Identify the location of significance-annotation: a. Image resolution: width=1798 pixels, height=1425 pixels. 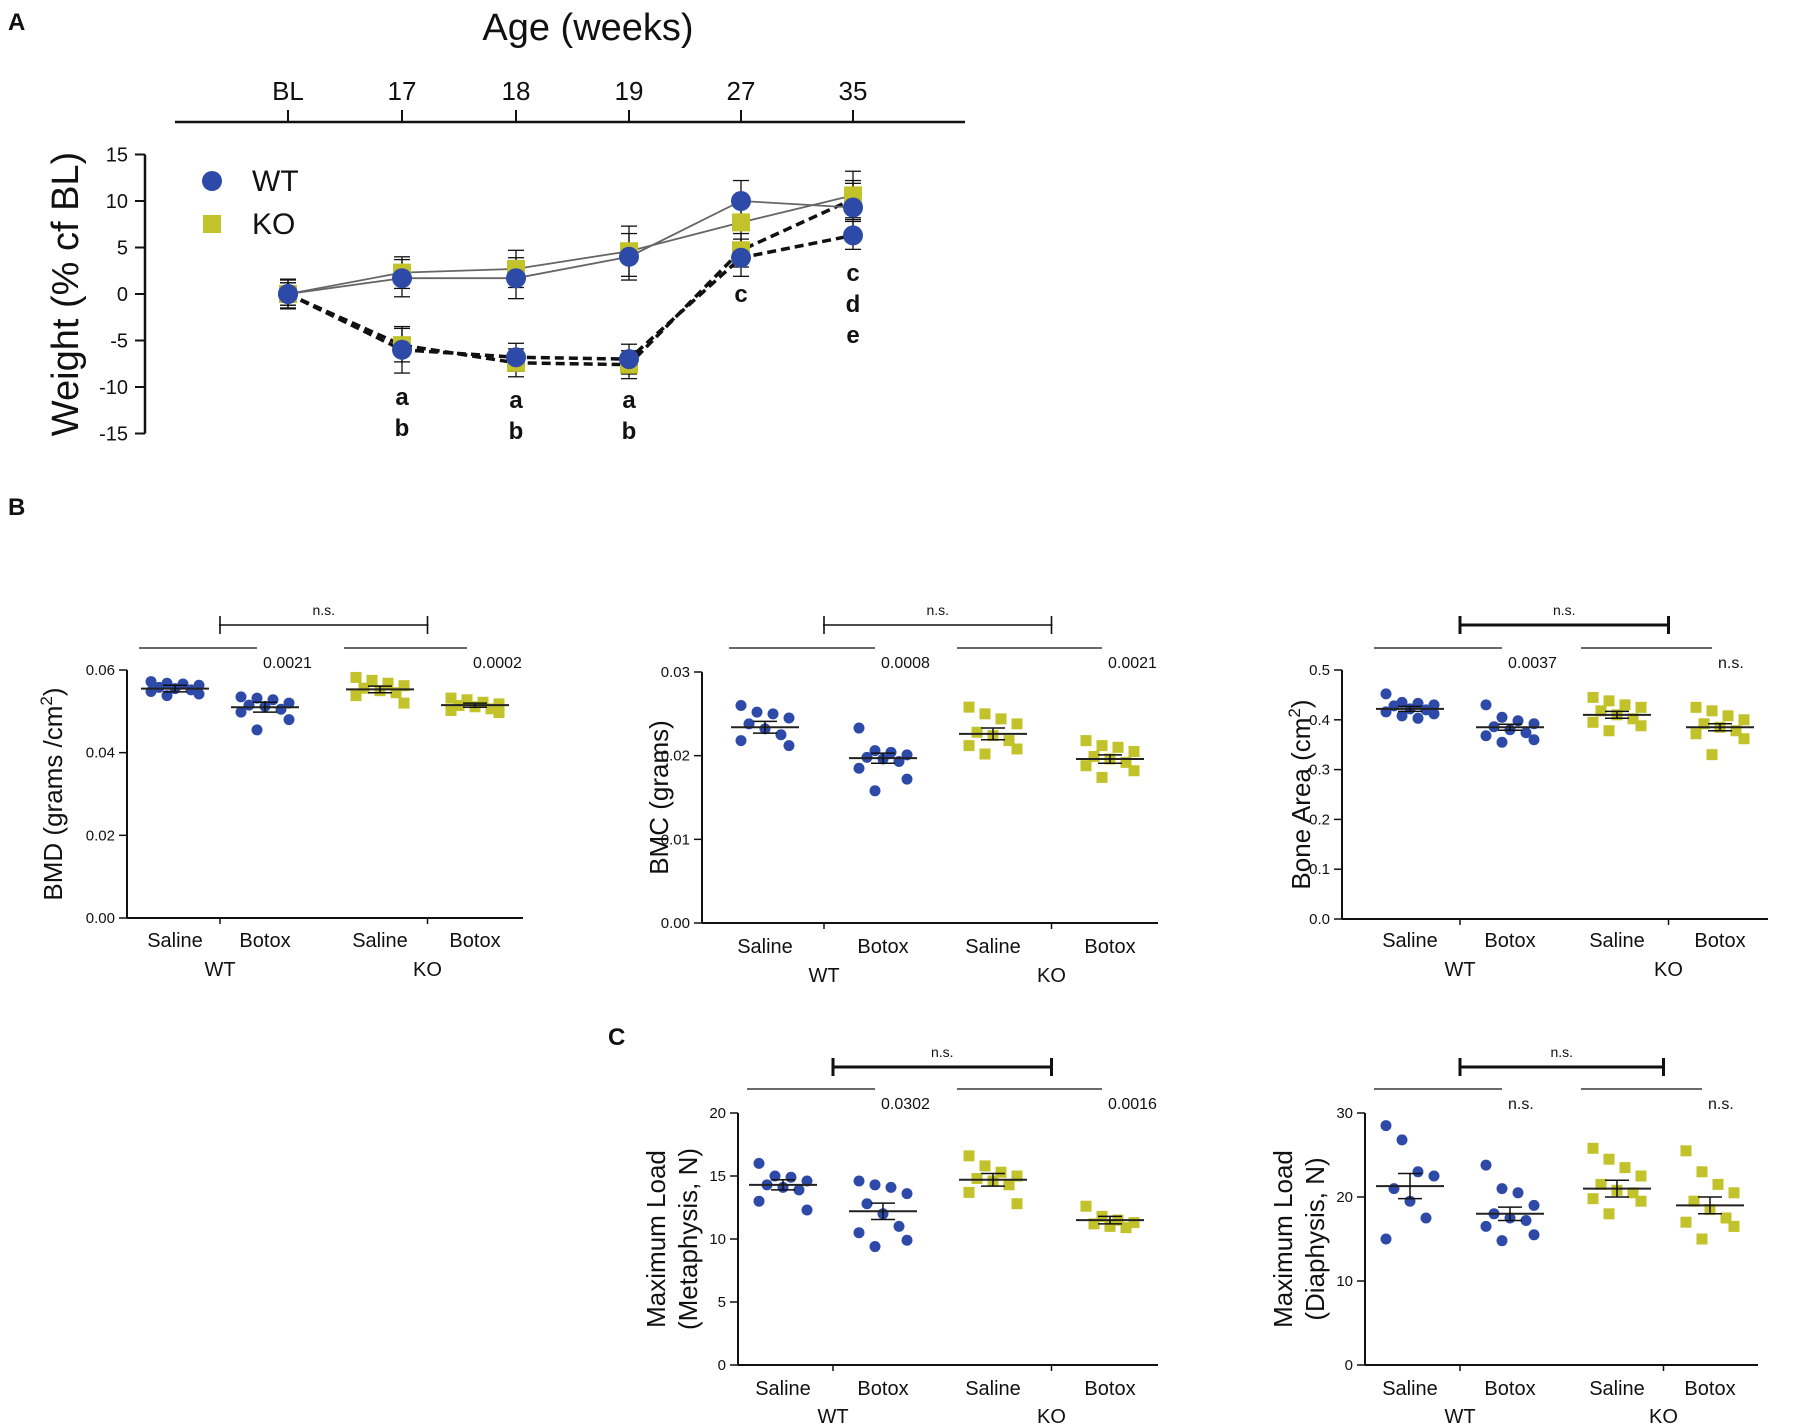
(516, 400).